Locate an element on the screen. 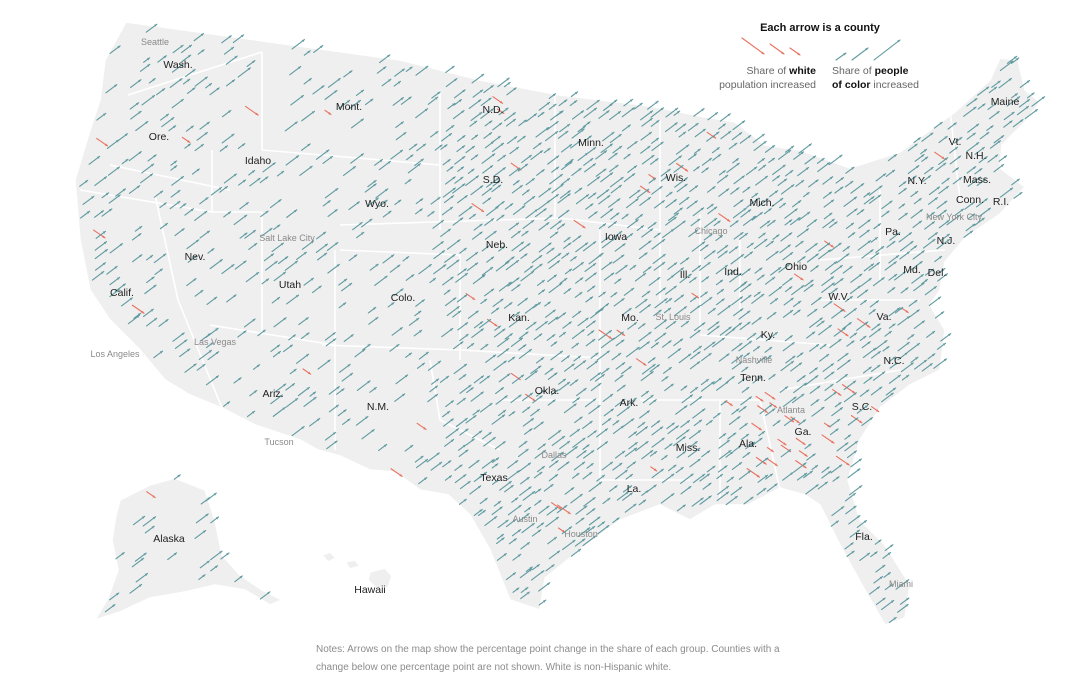 This screenshot has width=1080, height=688. legend-title: Each arrow is a county is located at coordinates (820, 28).